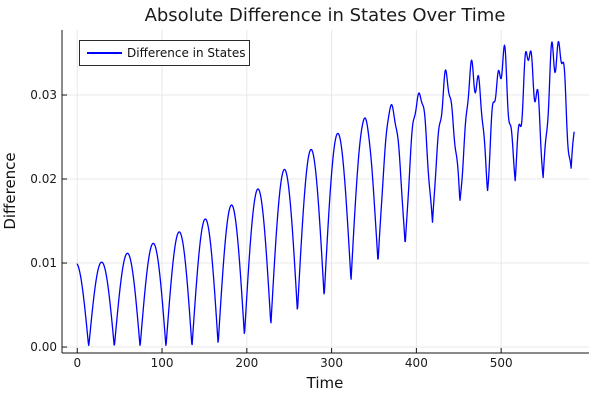 This screenshot has height=400, width=600. Describe the element at coordinates (43, 95) in the screenshot. I see `y-tick-label: 0.03` at that location.